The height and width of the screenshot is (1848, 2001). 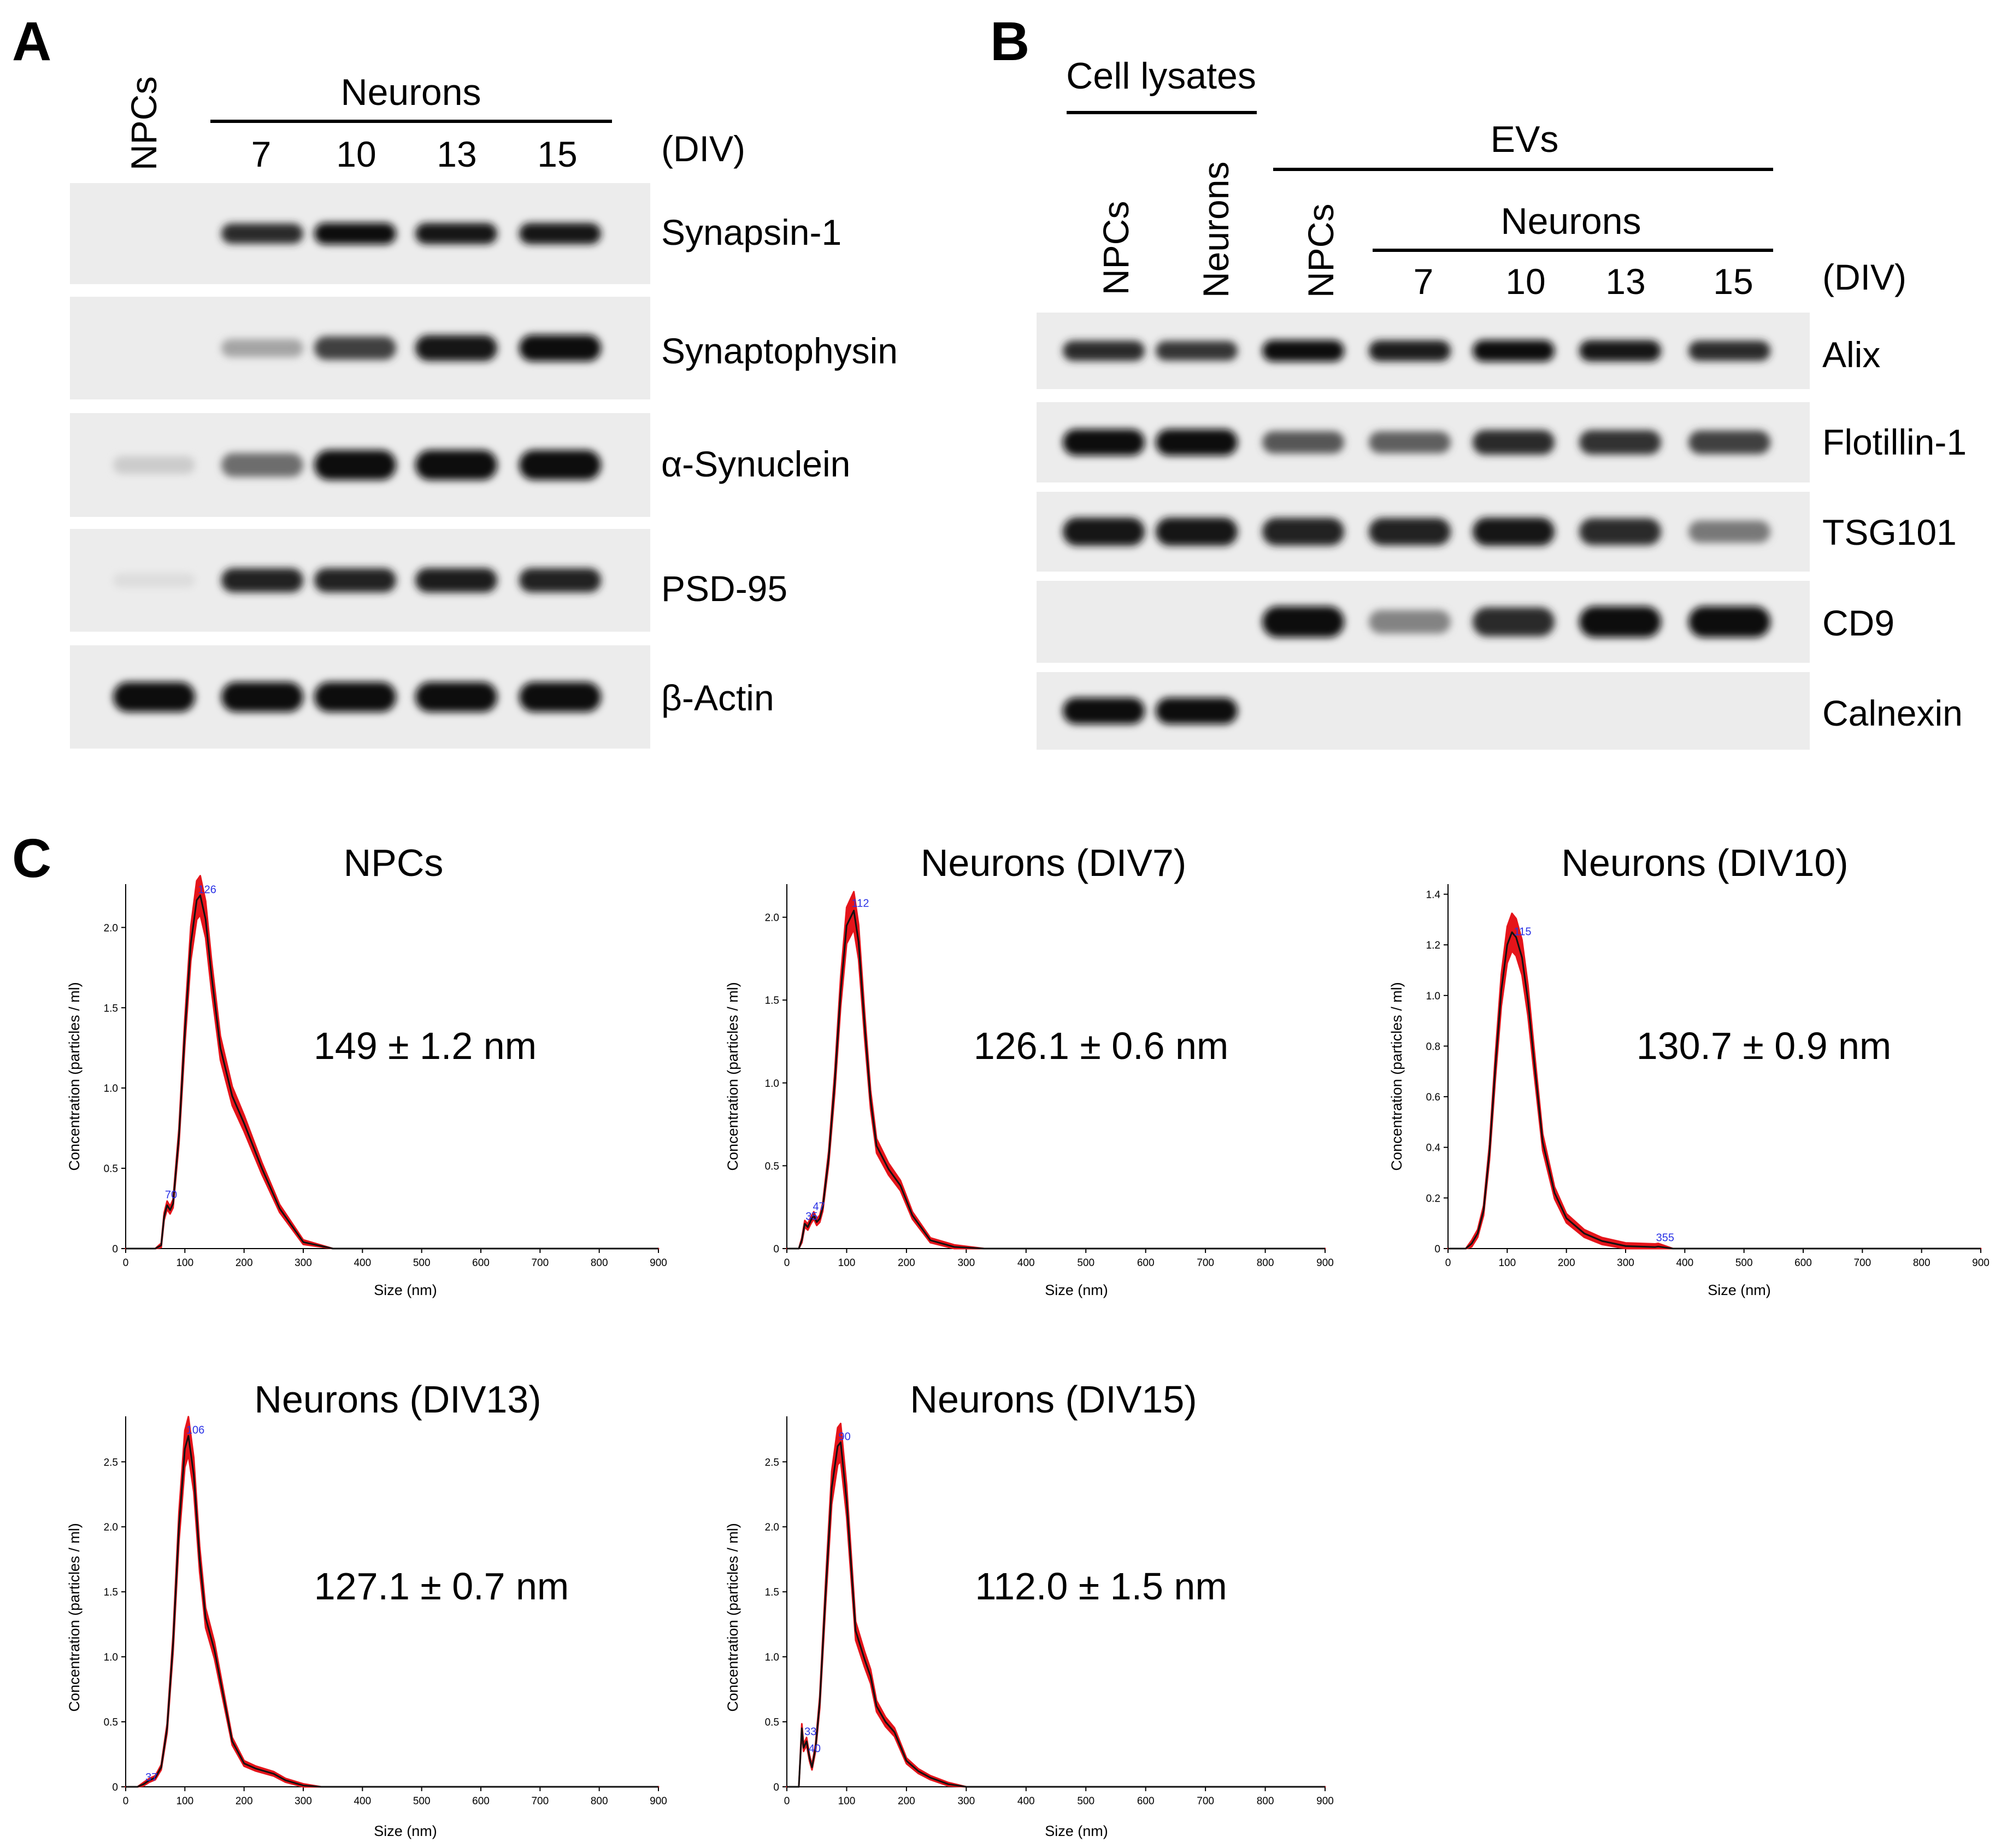 I want to click on panel-b-protein-calnexin: Calnexin, so click(x=1893, y=713).